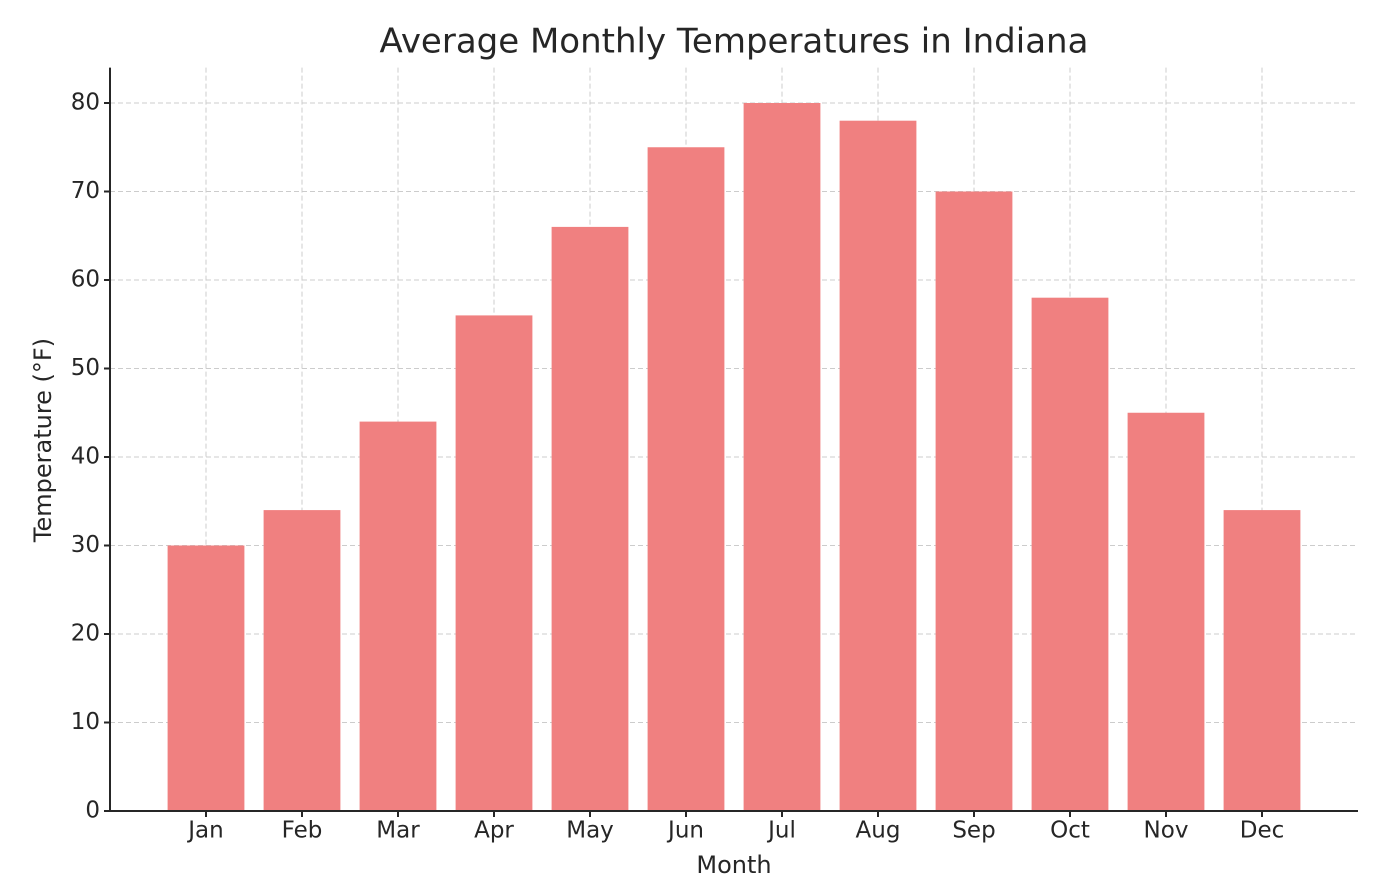 The width and height of the screenshot is (1389, 889). What do you see at coordinates (204, 831) in the screenshot?
I see `x-tick-label: Jan` at bounding box center [204, 831].